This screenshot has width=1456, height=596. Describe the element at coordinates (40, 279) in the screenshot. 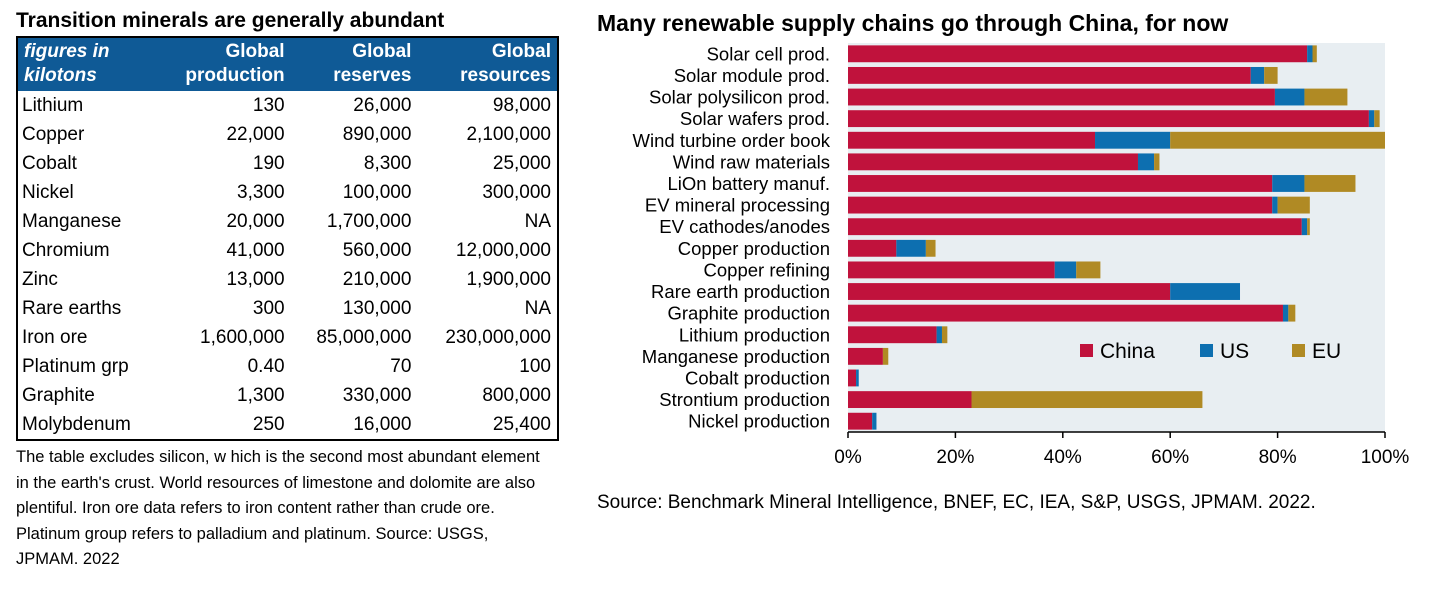

I see `mineral-name: Zinc` at that location.